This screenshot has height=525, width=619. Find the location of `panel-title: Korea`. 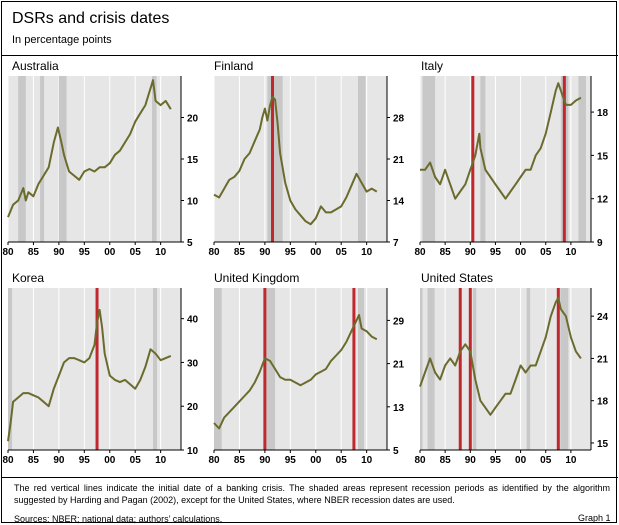

panel-title: Korea is located at coordinates (28, 278).